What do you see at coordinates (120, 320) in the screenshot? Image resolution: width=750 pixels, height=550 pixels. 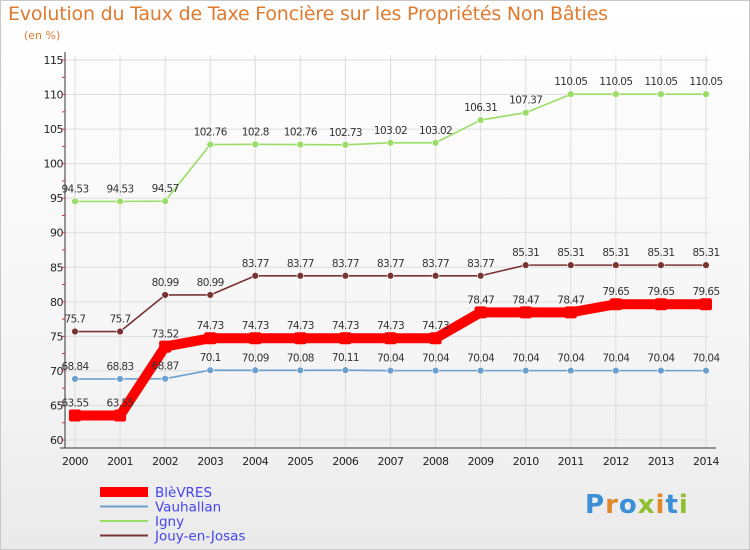 I see `data-label: 75.7` at bounding box center [120, 320].